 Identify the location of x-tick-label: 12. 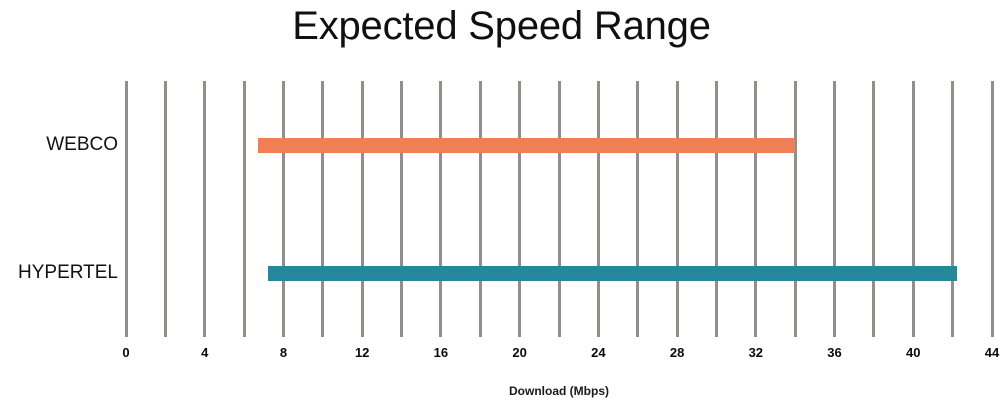
(362, 352).